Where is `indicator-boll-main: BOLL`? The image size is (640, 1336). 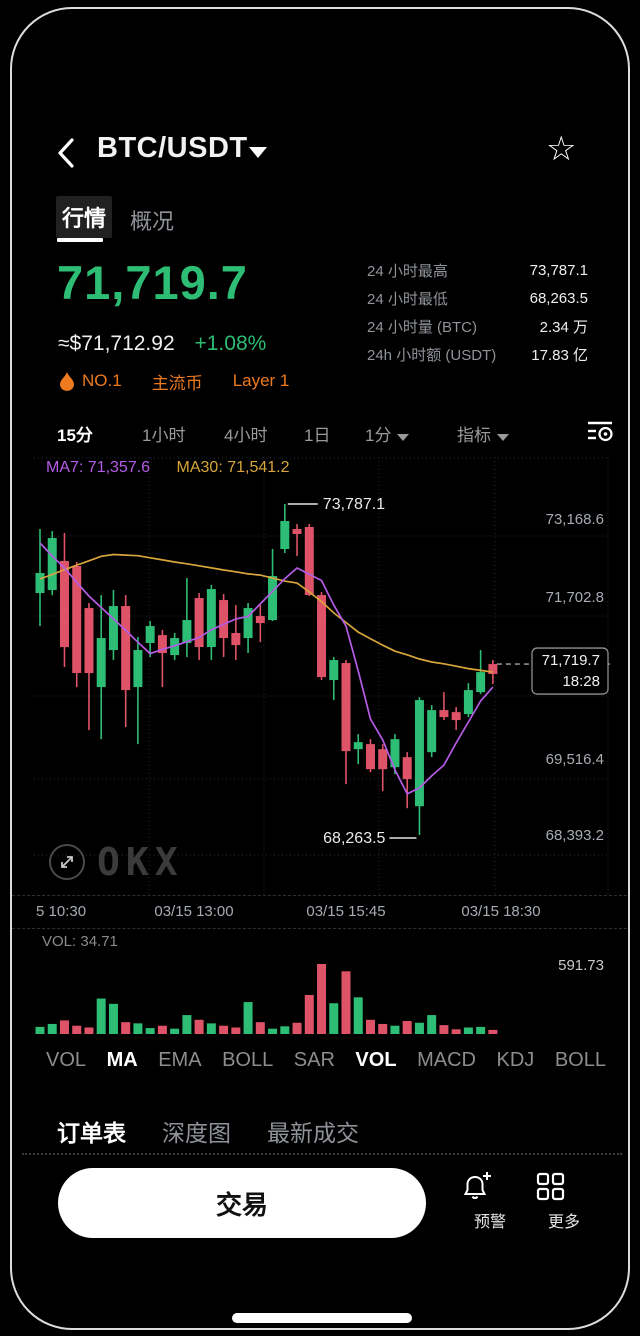
indicator-boll-main: BOLL is located at coordinates (248, 1059).